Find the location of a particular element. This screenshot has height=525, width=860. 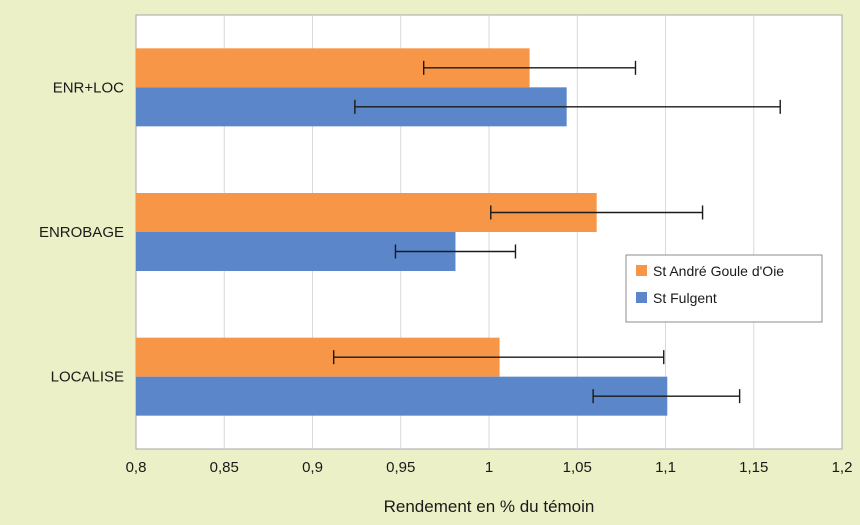

category-label: ENR+LOC is located at coordinates (88, 87).